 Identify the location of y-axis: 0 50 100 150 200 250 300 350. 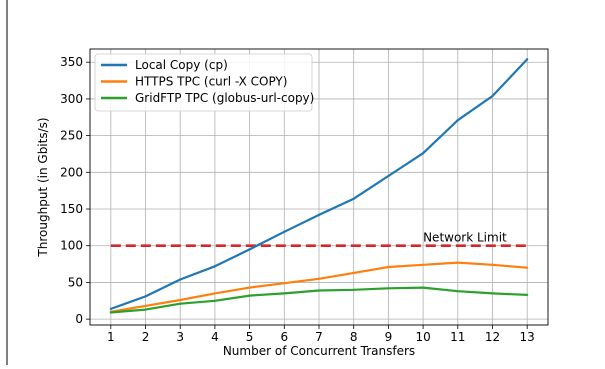
(75, 190).